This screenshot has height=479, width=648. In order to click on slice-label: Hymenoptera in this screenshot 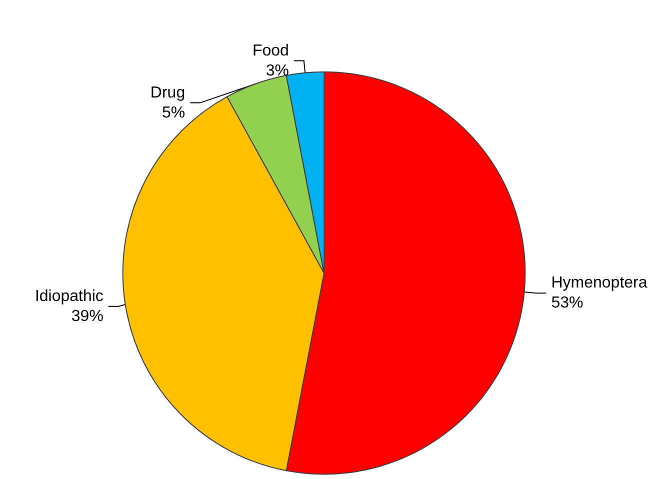, I will do `click(599, 283)`.